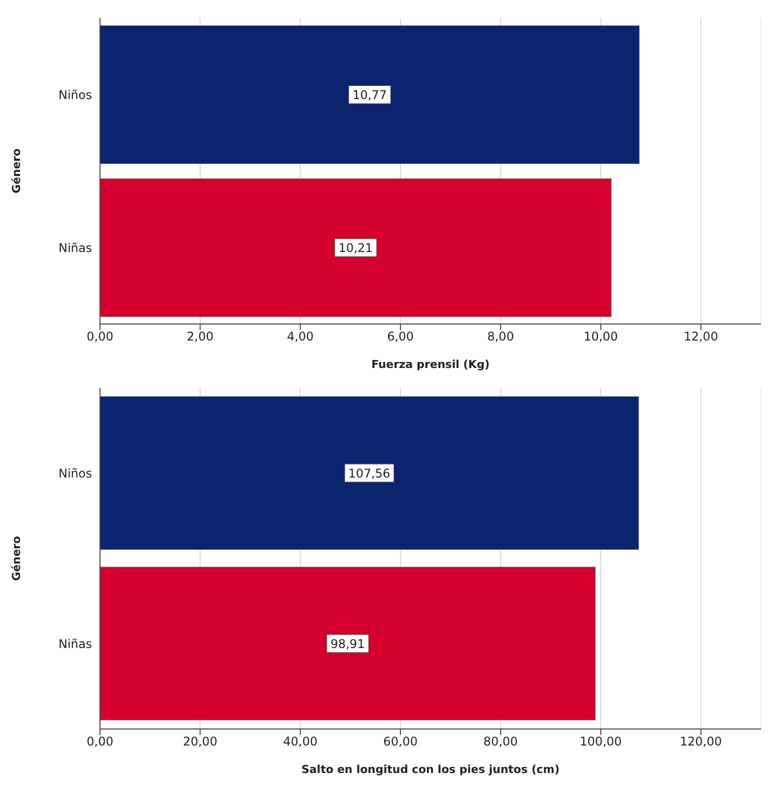 Image resolution: width=769 pixels, height=792 pixels. Describe the element at coordinates (701, 337) in the screenshot. I see `x-tick-label: 12,00` at that location.